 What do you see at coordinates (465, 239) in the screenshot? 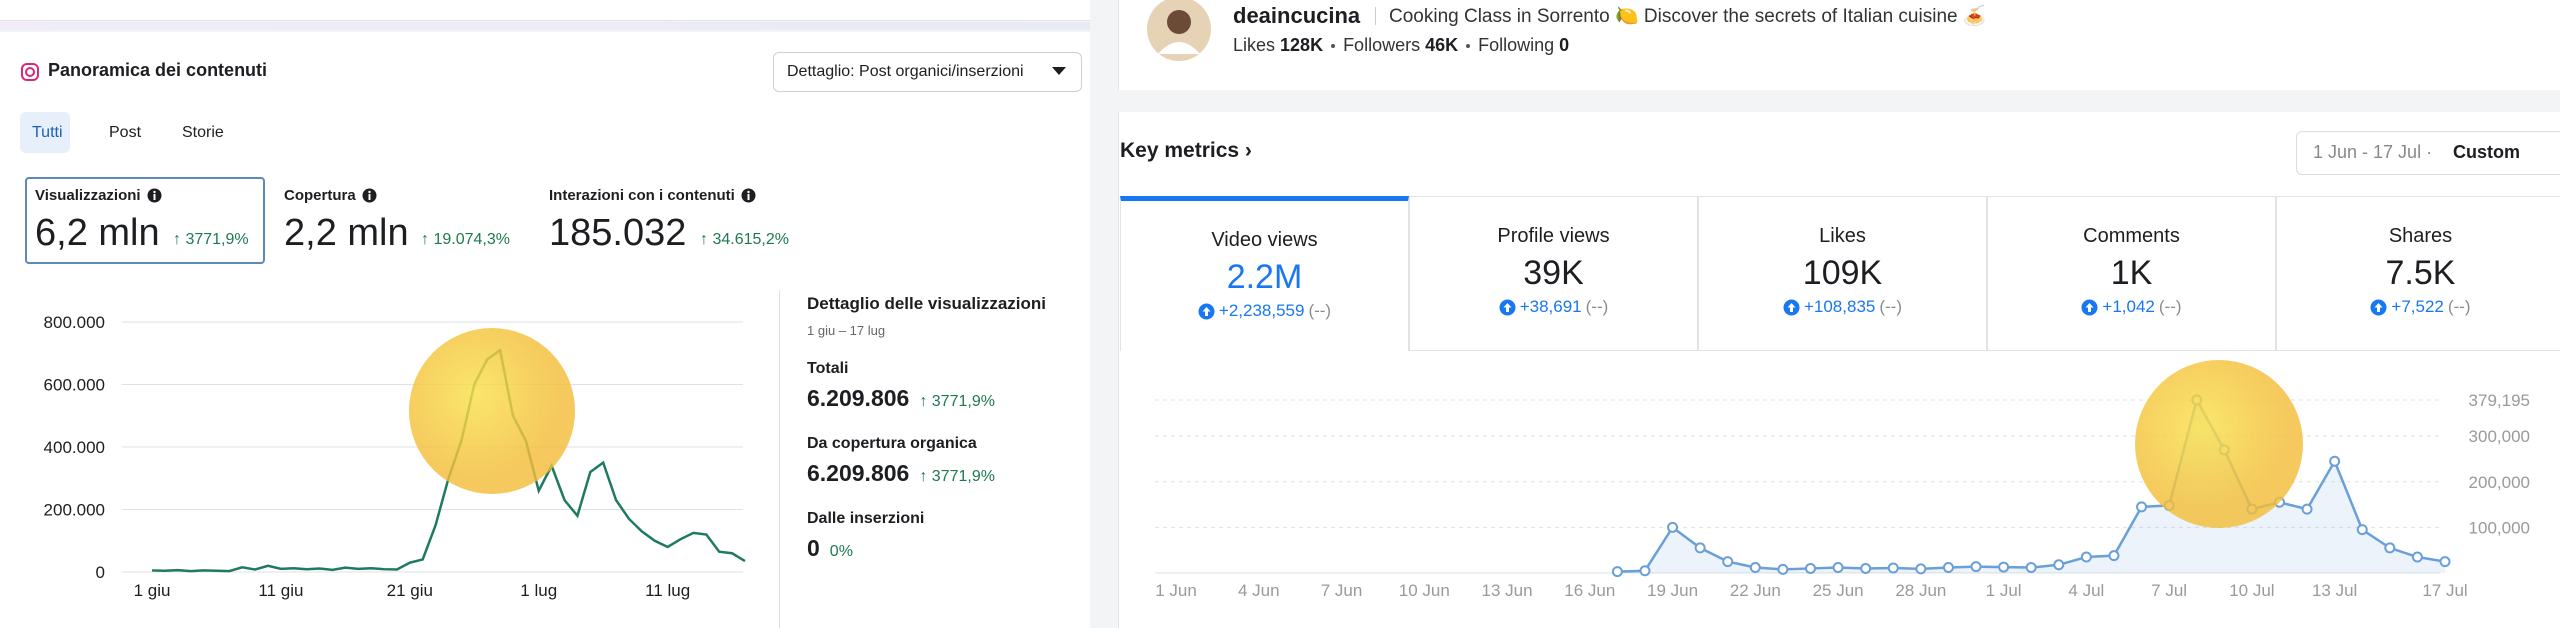
I see `metric-change: ↑ 19.074,3%` at bounding box center [465, 239].